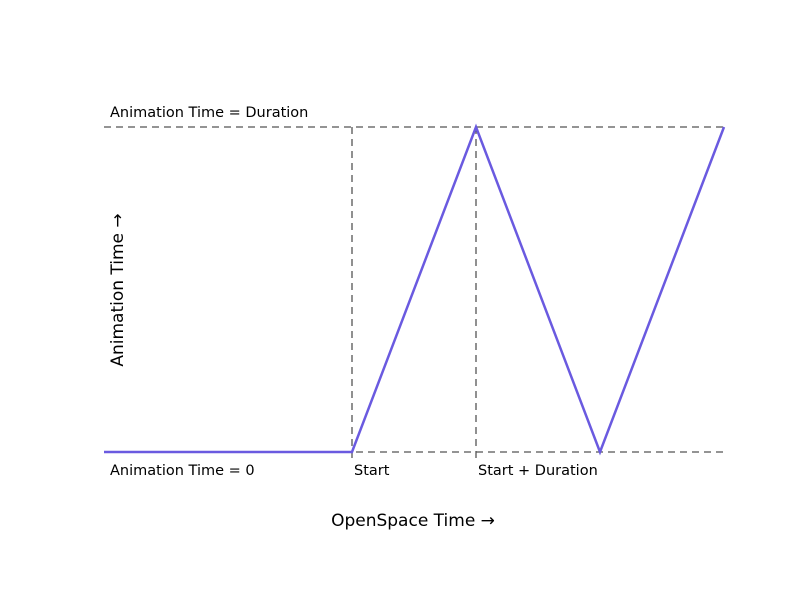  I want to click on annotation-0: Animation Time = Duration, so click(209, 113).